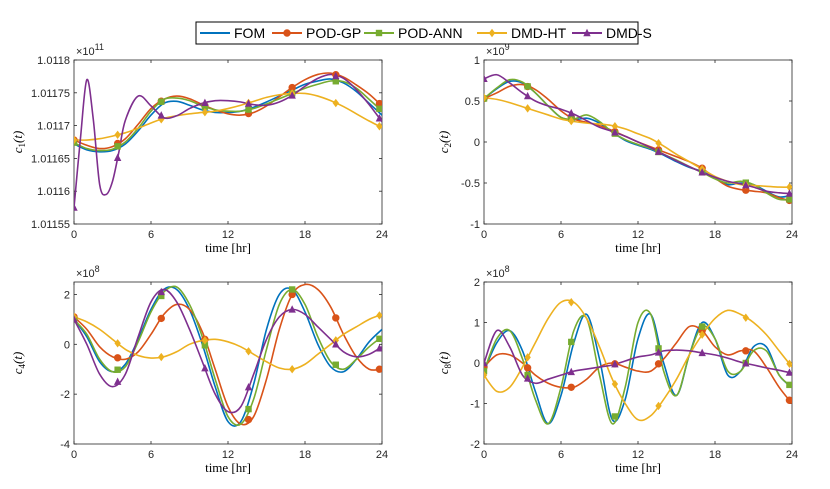 The width and height of the screenshot is (830, 489). Describe the element at coordinates (448, 366) in the screenshot. I see `ylabel-sub: 8` at that location.